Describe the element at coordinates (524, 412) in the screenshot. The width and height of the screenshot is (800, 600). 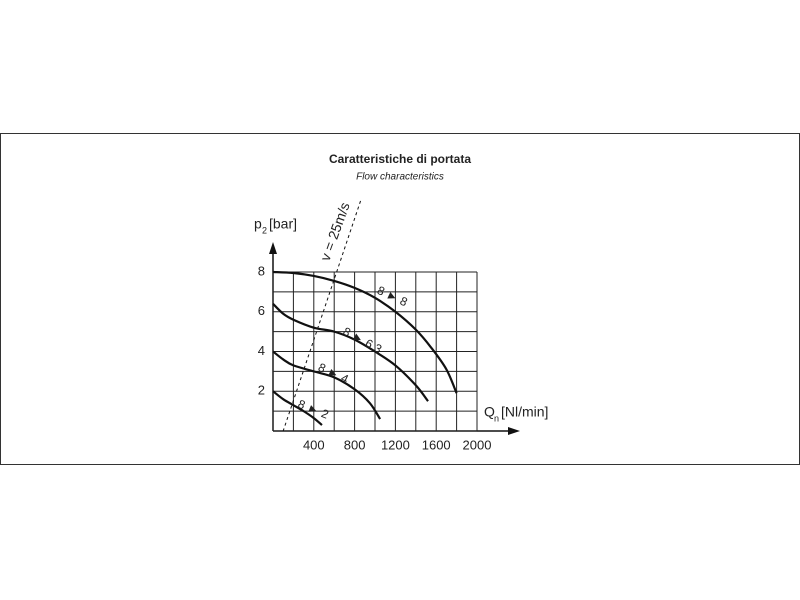
I see `x-title-unit: [Nl/min]` at that location.